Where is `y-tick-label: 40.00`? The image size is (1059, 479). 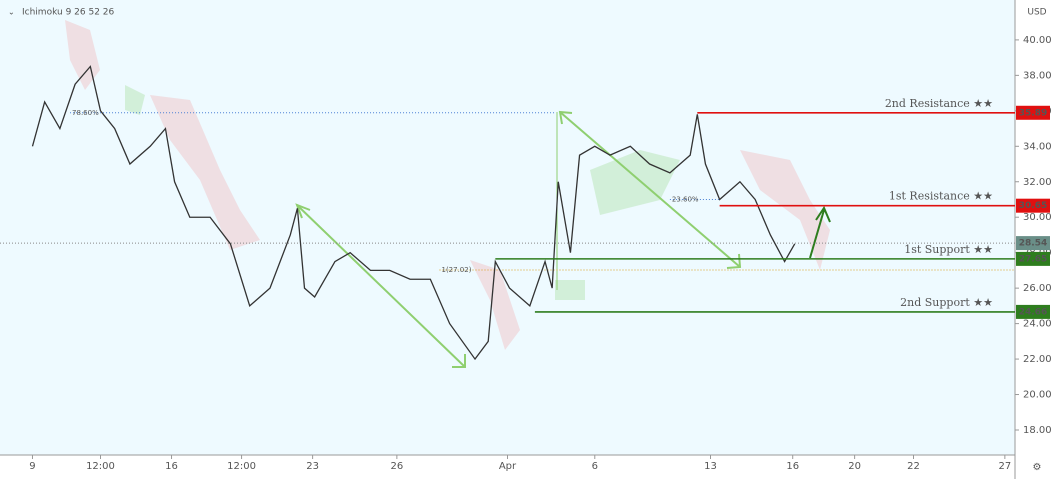
y-tick-label: 40.00 is located at coordinates (1037, 40).